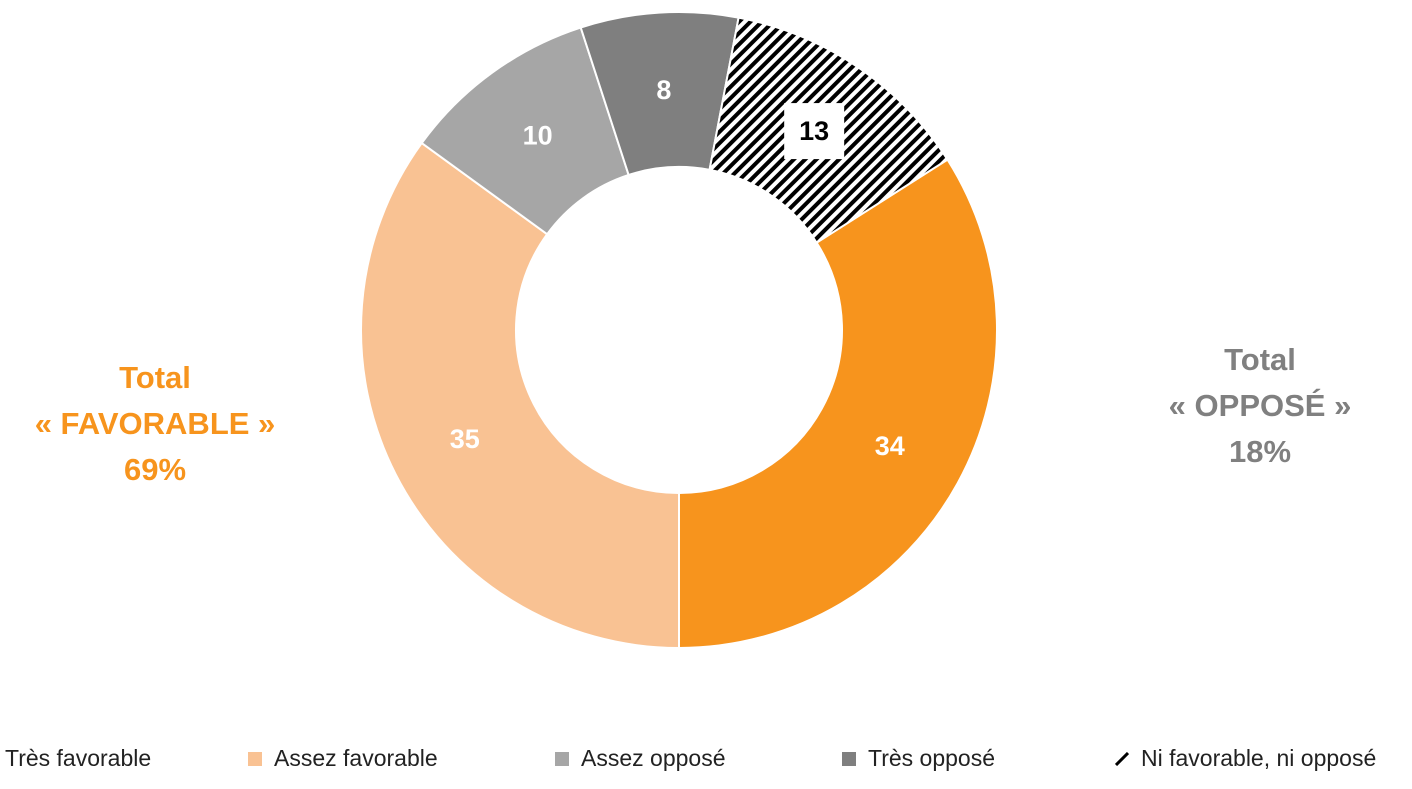  What do you see at coordinates (465, 439) in the screenshot?
I see `slice-value-label-2: 35` at bounding box center [465, 439].